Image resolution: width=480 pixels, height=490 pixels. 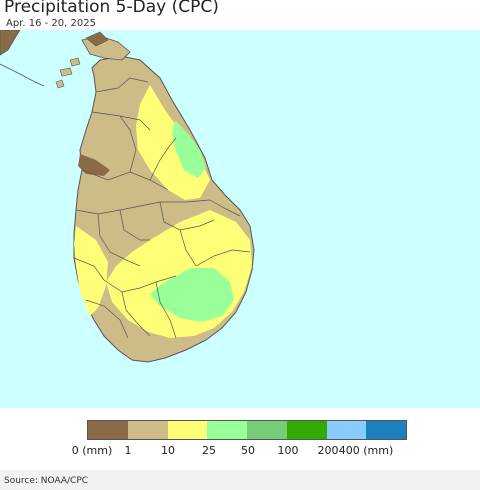 I want to click on legend-tick-label: 25, so click(x=209, y=450).